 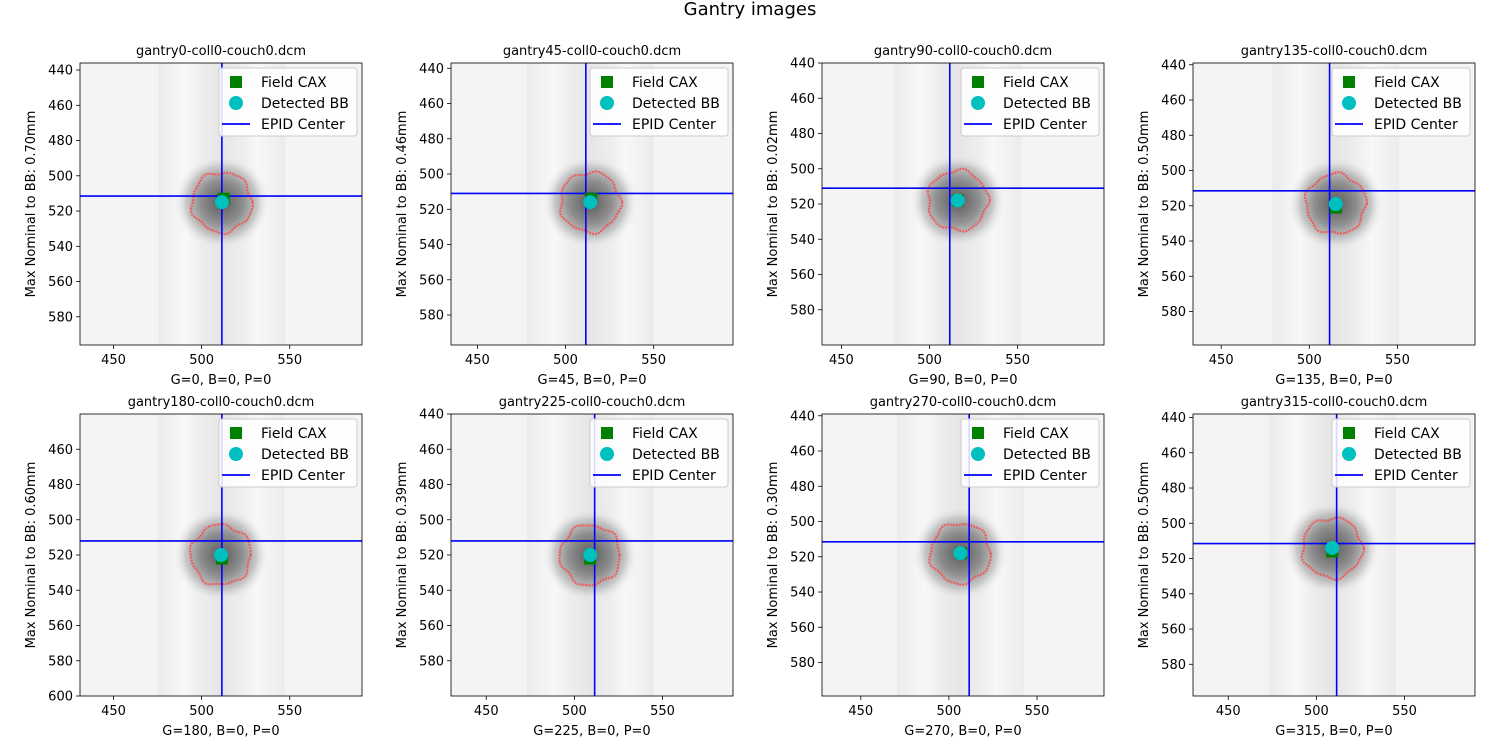 I want to click on legend-field-cax-swatch, so click(x=236, y=82).